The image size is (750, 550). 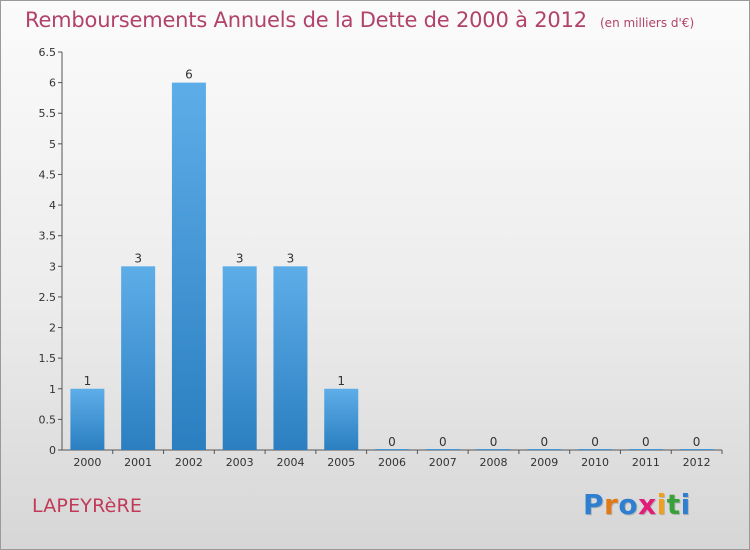 I want to click on bar-2005, so click(x=341, y=419).